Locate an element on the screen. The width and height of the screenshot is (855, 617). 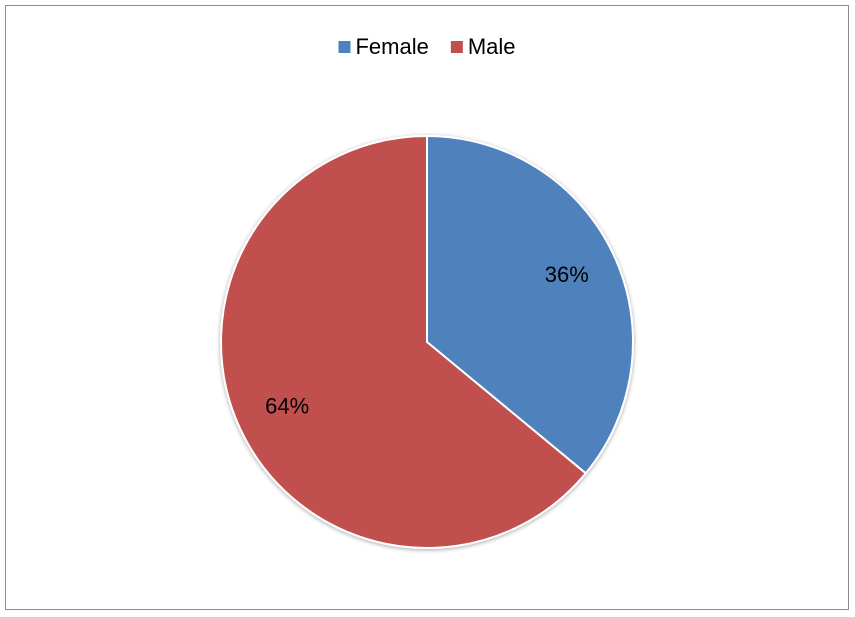
pie-slice is located at coordinates (530, 304).